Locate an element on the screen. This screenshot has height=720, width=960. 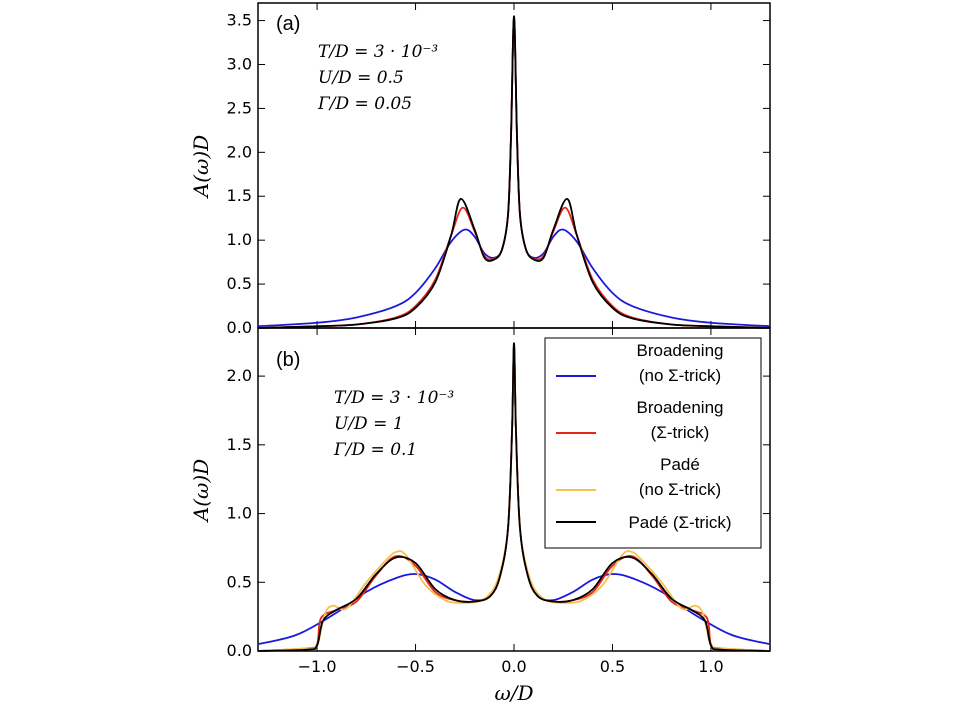
y-tick-label: 3.5 is located at coordinates (239, 20).